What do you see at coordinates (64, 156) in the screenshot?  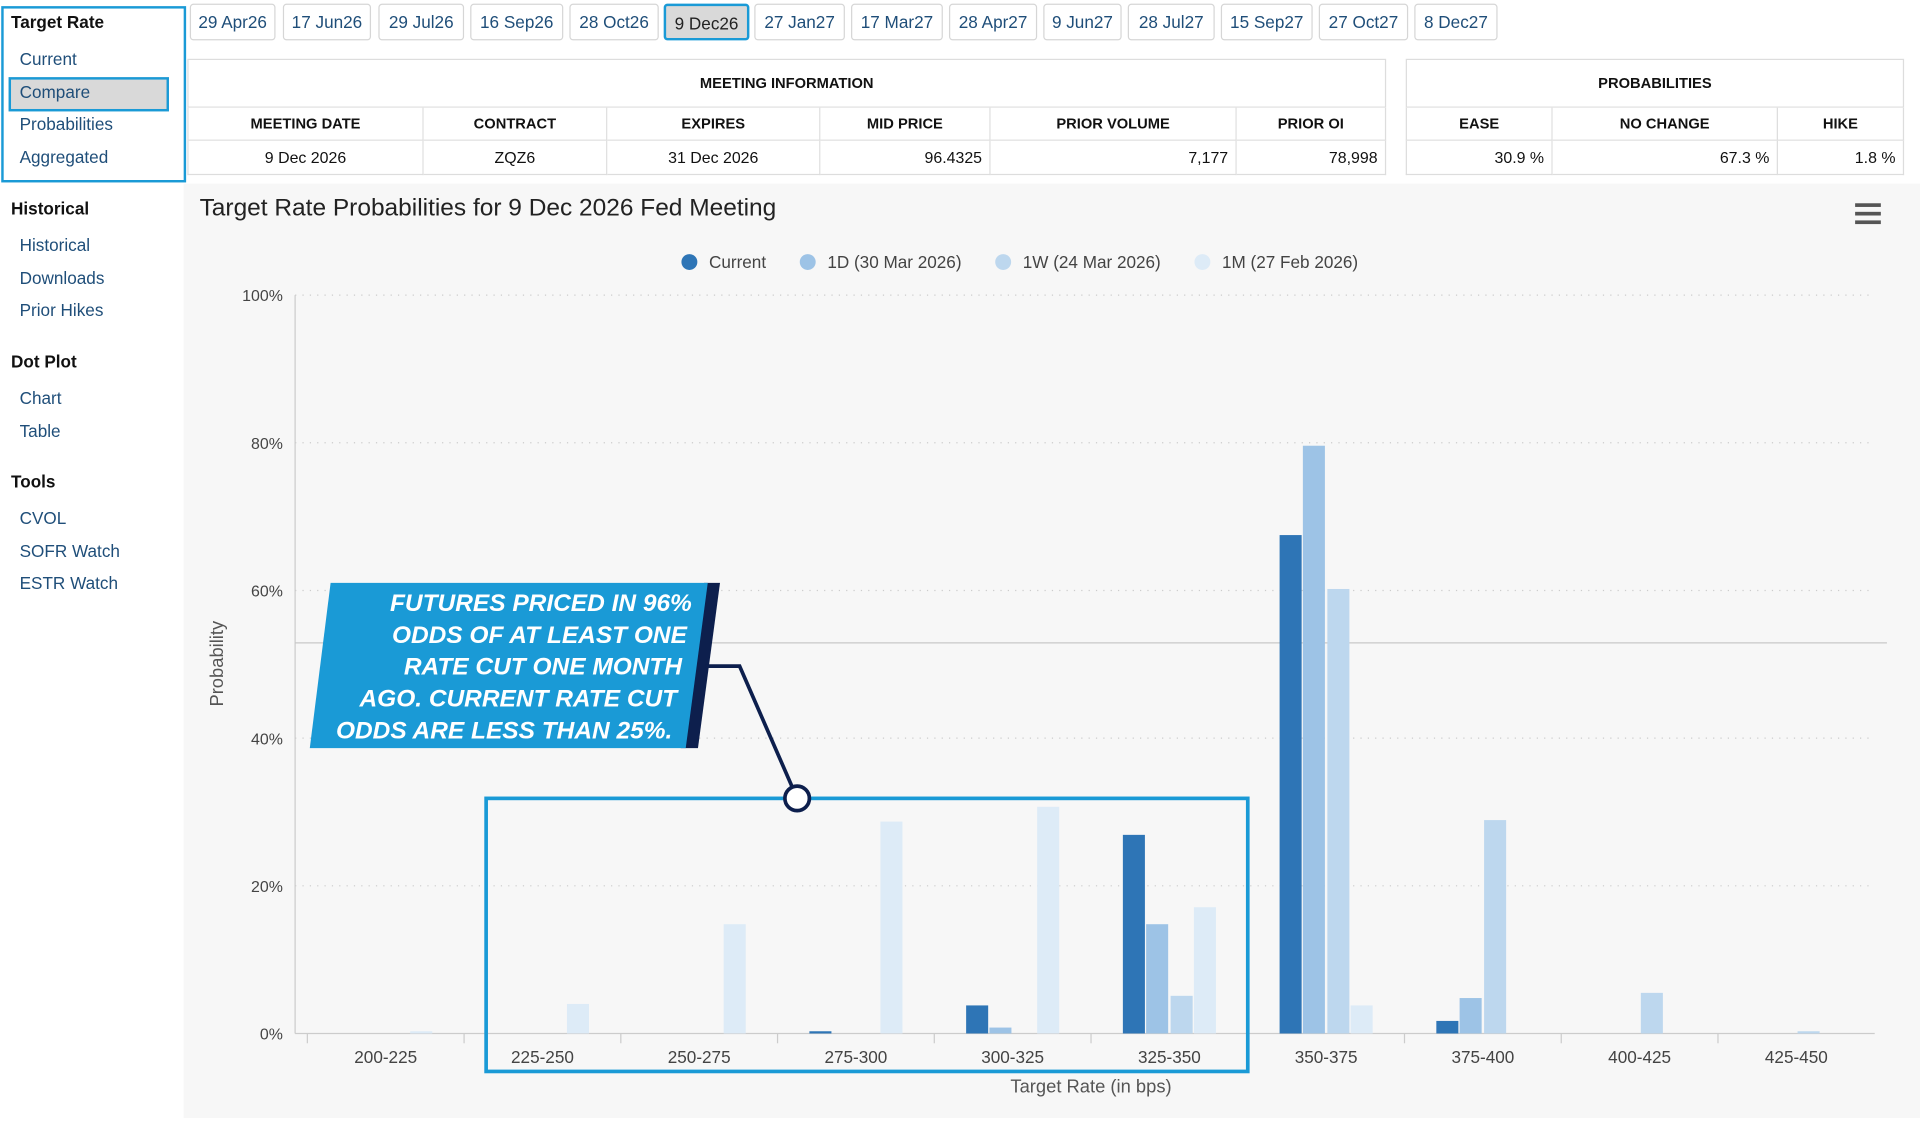 I see `nav-link: Aggregated` at bounding box center [64, 156].